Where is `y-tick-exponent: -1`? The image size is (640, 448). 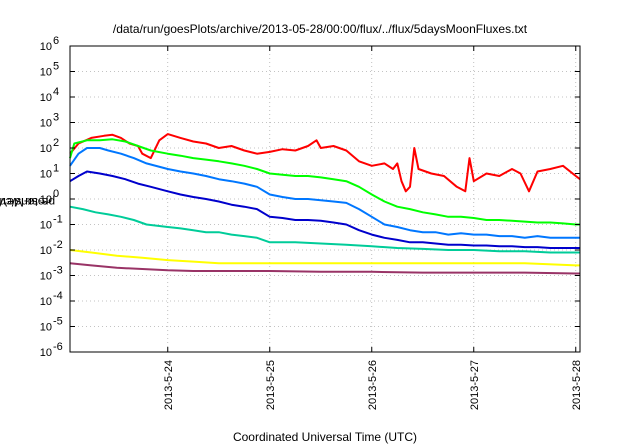 y-tick-exponent: -1 is located at coordinates (58, 220).